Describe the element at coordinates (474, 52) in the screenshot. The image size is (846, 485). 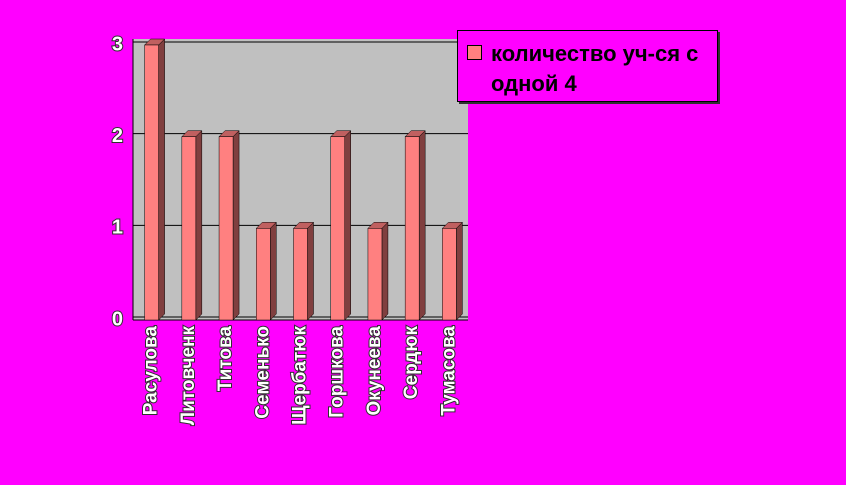
I see `legend-key` at that location.